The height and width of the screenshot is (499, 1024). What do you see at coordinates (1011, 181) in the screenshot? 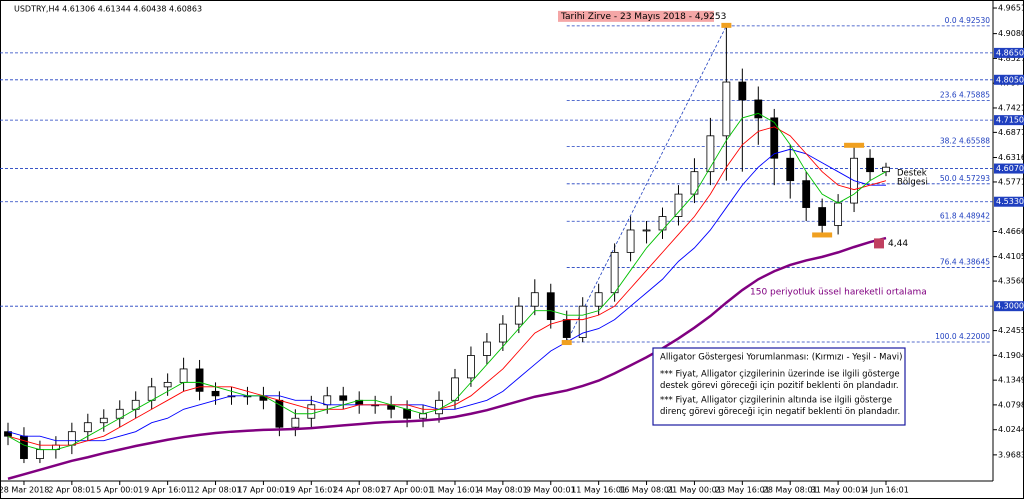
I see `y-tick-label: 4.57710` at bounding box center [1011, 181].